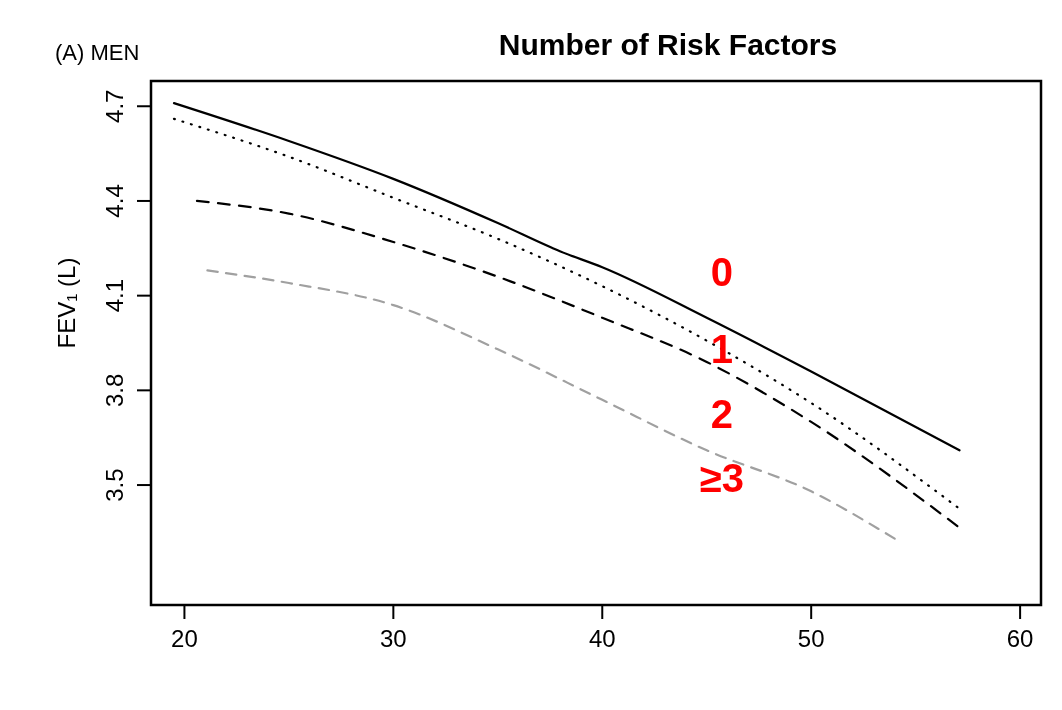 The image size is (1062, 710). Describe the element at coordinates (668, 44) in the screenshot. I see `chart-title: Number of Risk Factors` at that location.